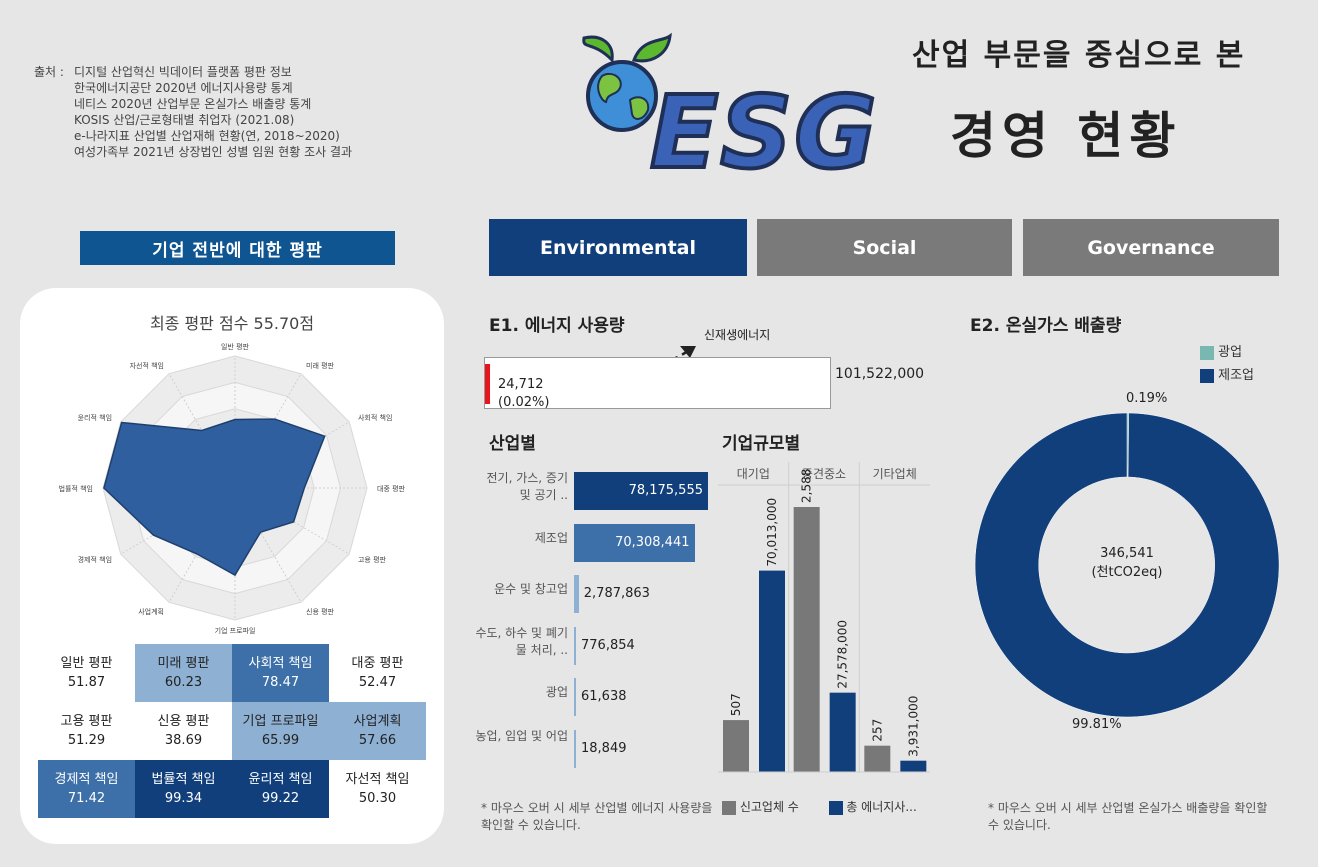  Describe the element at coordinates (512, 444) in the screenshot. I see `industry-chart-title: 산업별` at that location.